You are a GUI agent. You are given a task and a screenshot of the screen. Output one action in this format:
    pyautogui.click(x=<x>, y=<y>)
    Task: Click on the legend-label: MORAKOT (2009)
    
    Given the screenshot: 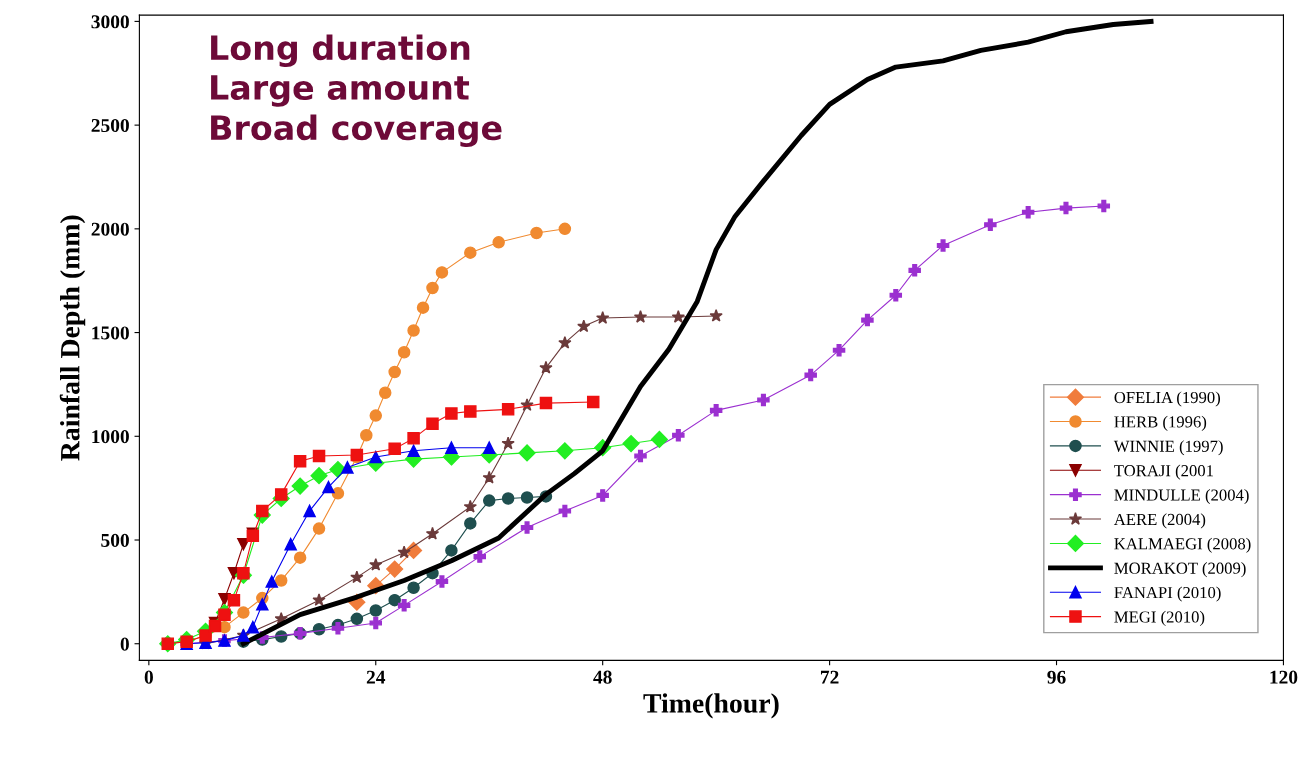 What is the action you would take?
    pyautogui.click(x=1180, y=570)
    